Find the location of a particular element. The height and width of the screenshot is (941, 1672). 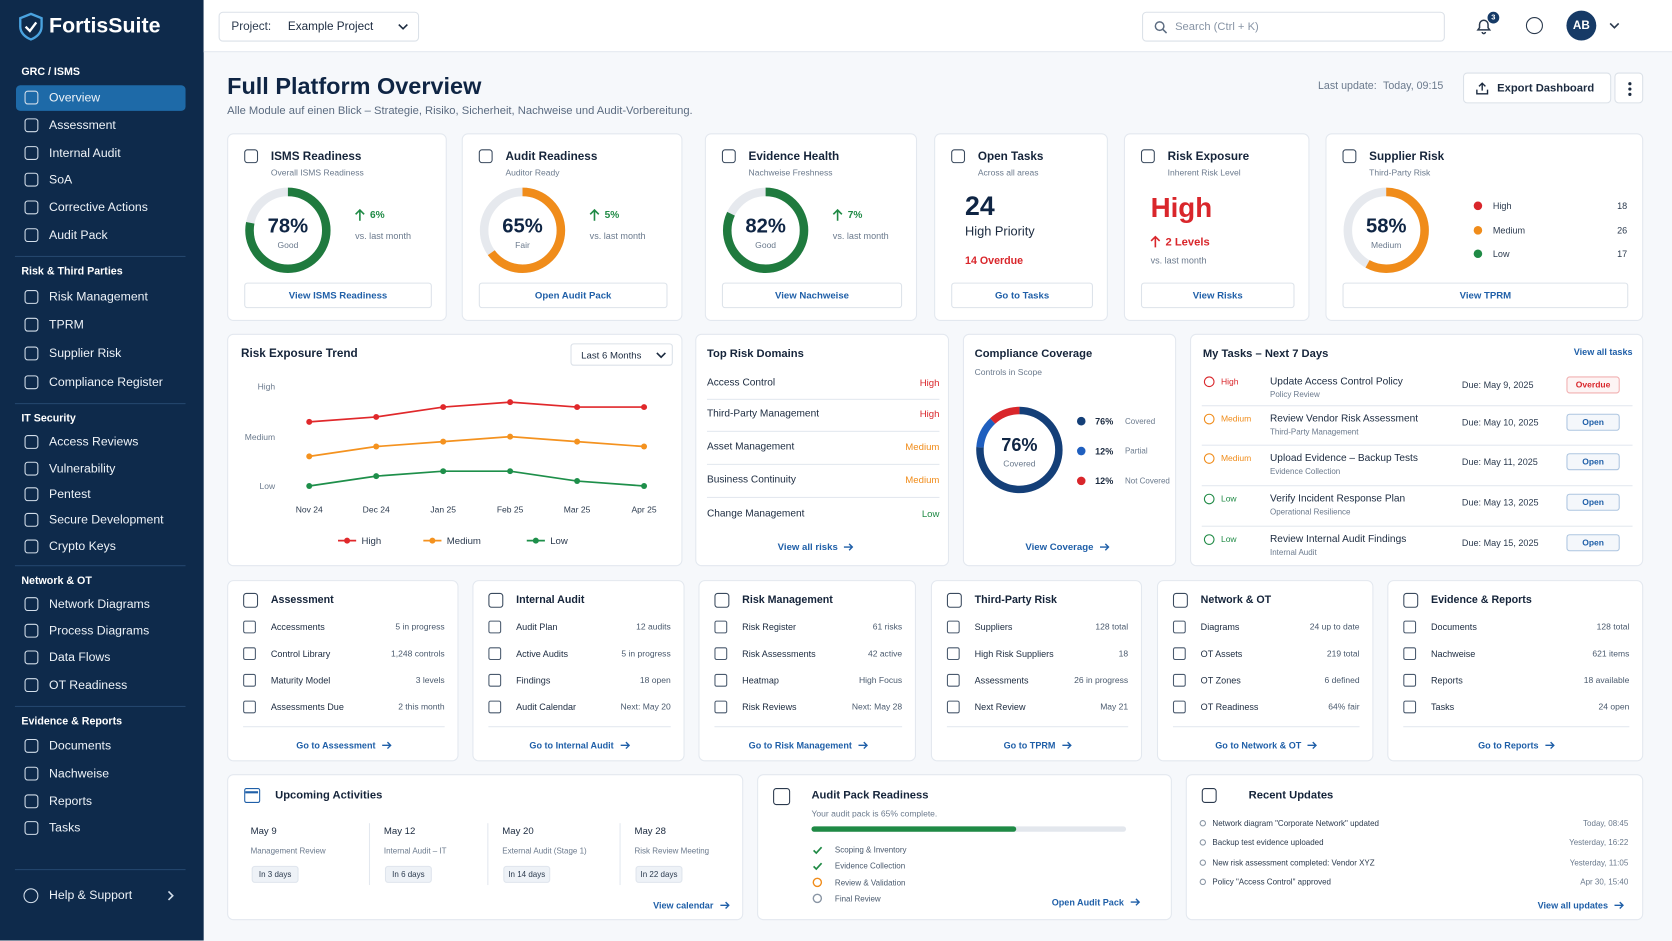

kpi-action: View TPRM is located at coordinates (1485, 295).